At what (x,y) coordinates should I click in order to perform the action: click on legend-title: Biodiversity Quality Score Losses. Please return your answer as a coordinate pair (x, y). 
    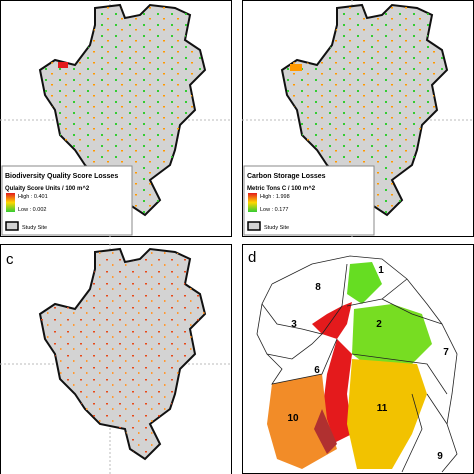
    Looking at the image, I should click on (61, 176).